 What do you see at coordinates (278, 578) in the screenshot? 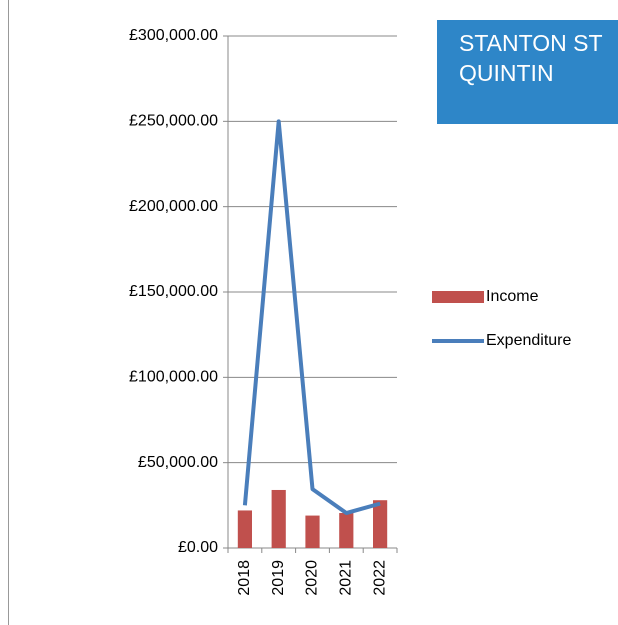
I see `x-tick-label: 2019` at bounding box center [278, 578].